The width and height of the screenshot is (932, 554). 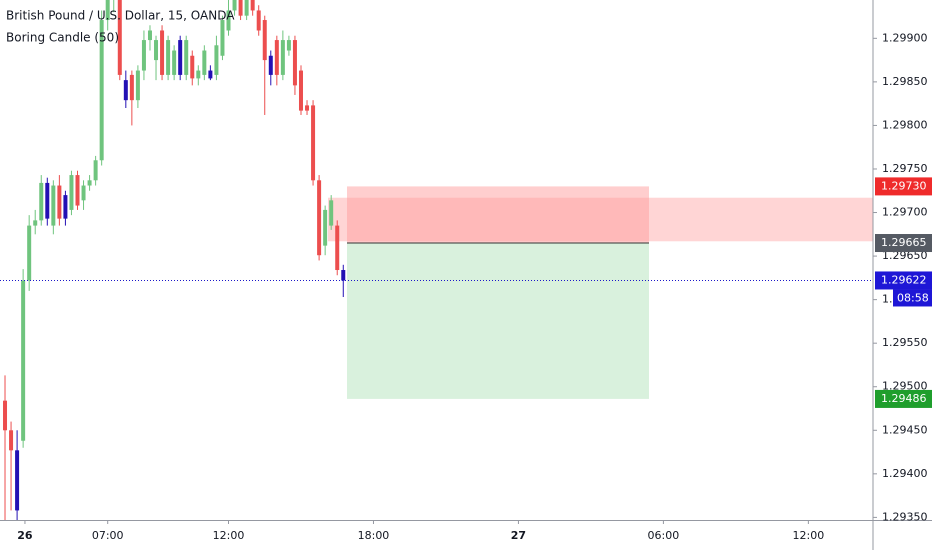 What do you see at coordinates (905, 342) in the screenshot?
I see `y-tick-label: 1.29550` at bounding box center [905, 342].